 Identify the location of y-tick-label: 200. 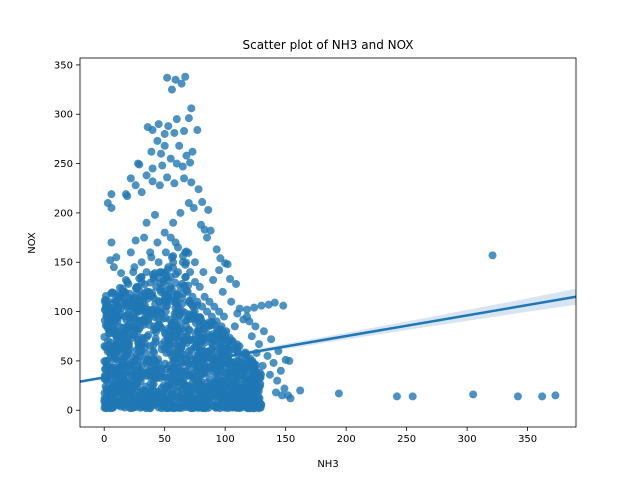
(63, 213).